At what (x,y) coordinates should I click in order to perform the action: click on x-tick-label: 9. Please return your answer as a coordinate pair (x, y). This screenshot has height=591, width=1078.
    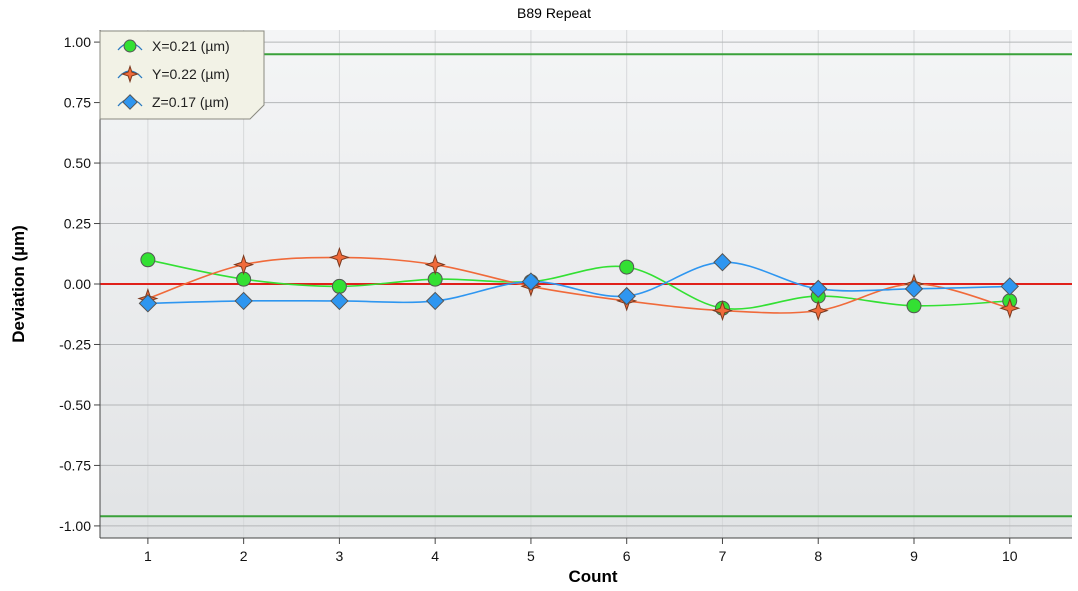
    Looking at the image, I should click on (914, 556).